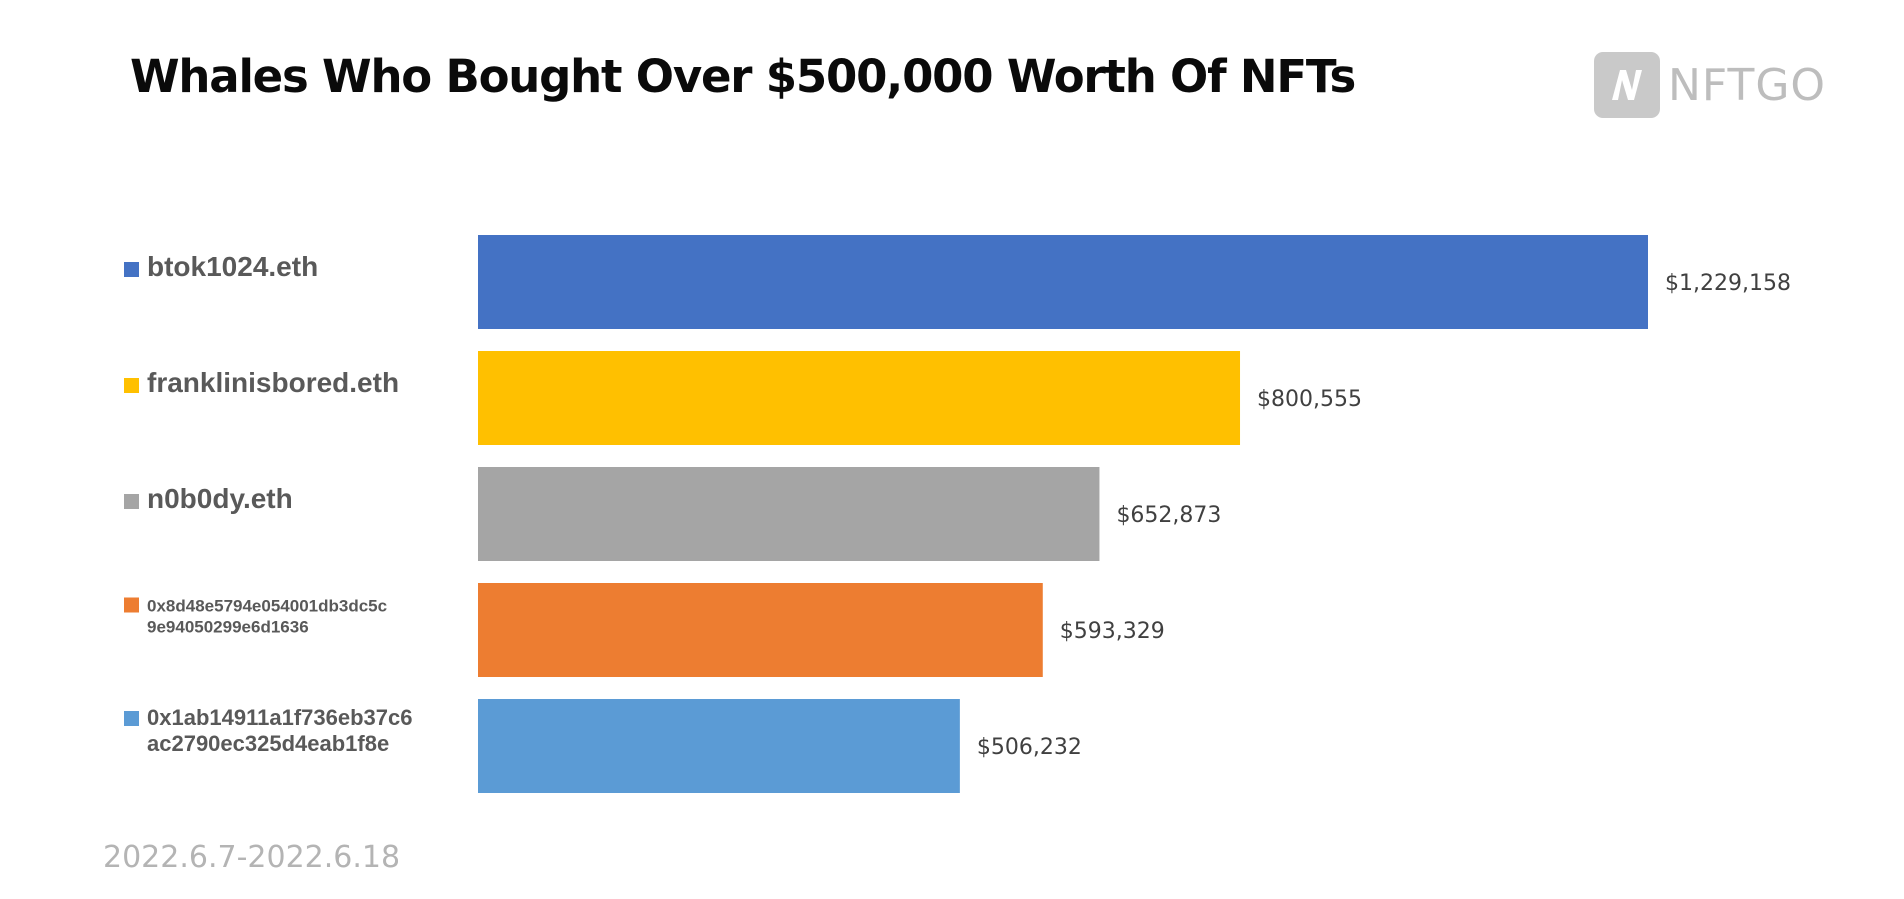 This screenshot has width=1904, height=899. I want to click on legend-label-1: btok1024.eth, so click(232, 266).